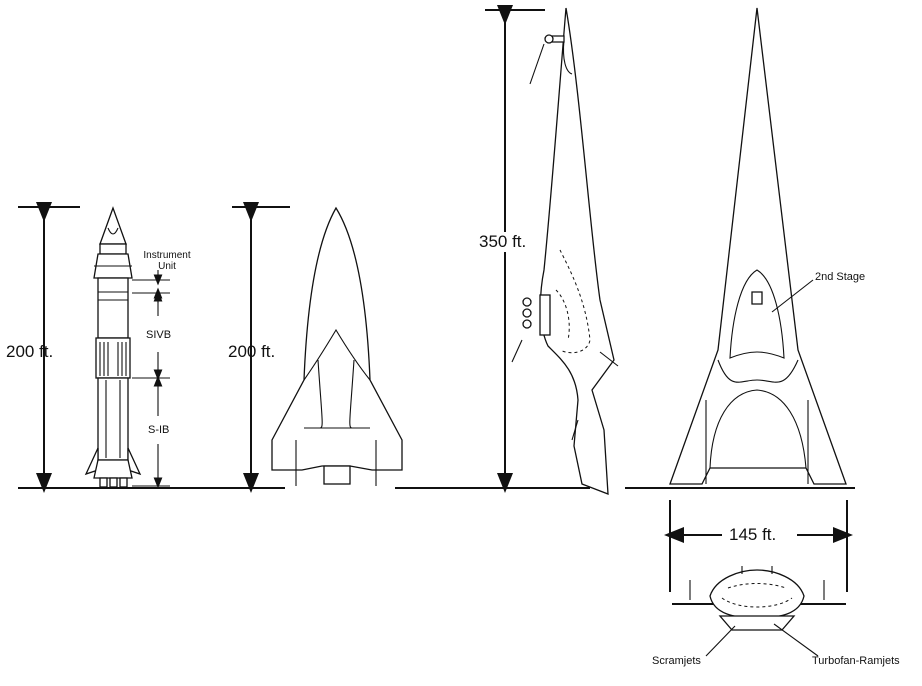 The height and width of the screenshot is (686, 922). I want to click on hypersonic-top-view, so click(758, 246).